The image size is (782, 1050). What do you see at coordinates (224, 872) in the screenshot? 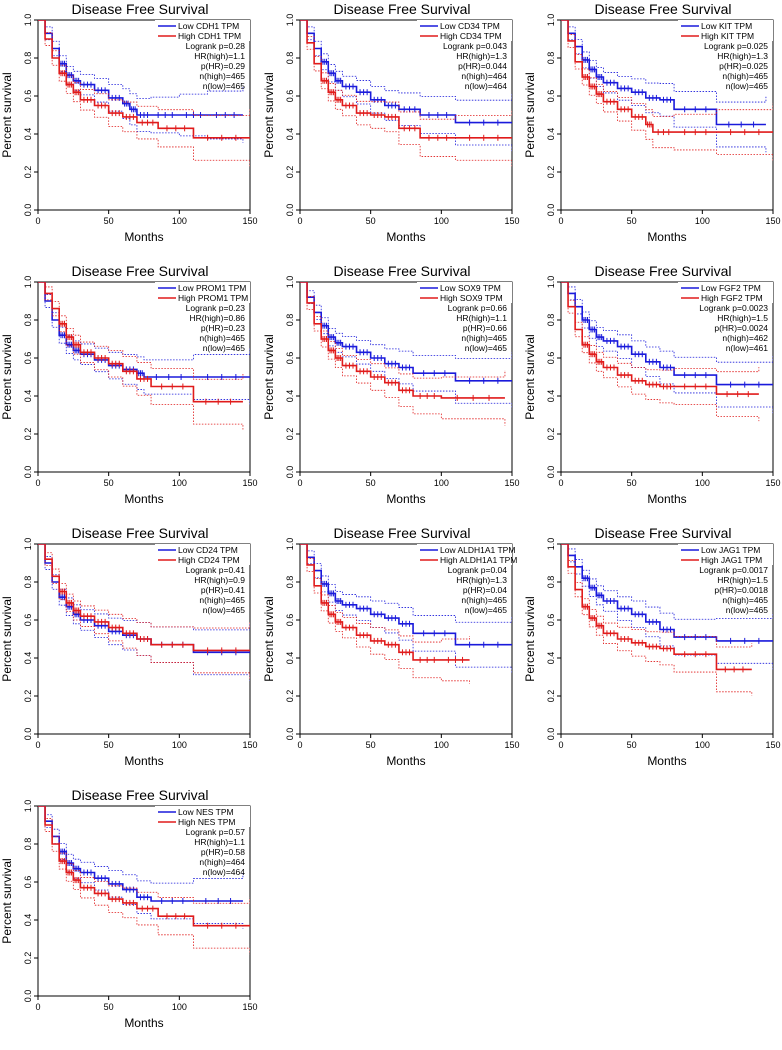
I see `stat-text: n(low)=464` at bounding box center [224, 872].